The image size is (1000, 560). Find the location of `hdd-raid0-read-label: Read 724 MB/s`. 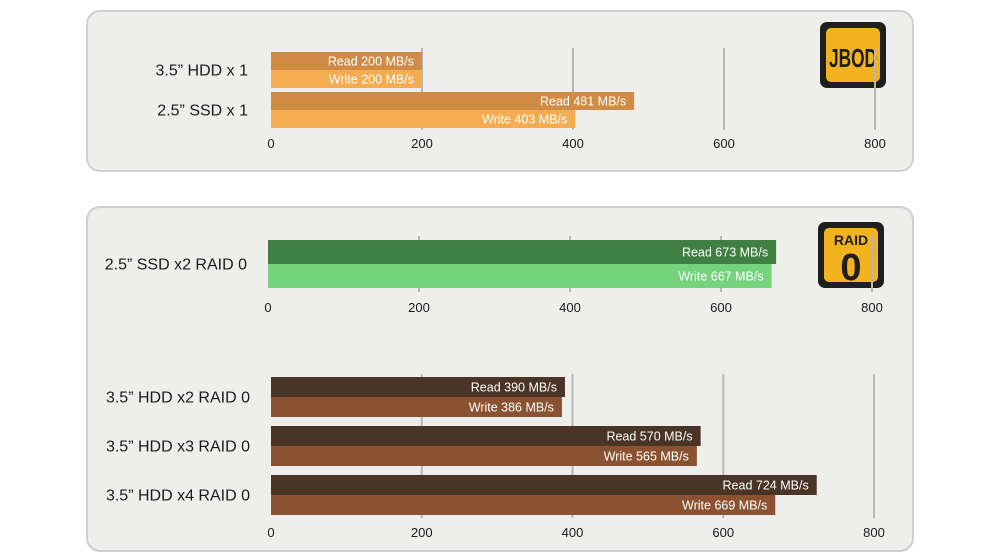

hdd-raid0-read-label: Read 724 MB/s is located at coordinates (766, 486).